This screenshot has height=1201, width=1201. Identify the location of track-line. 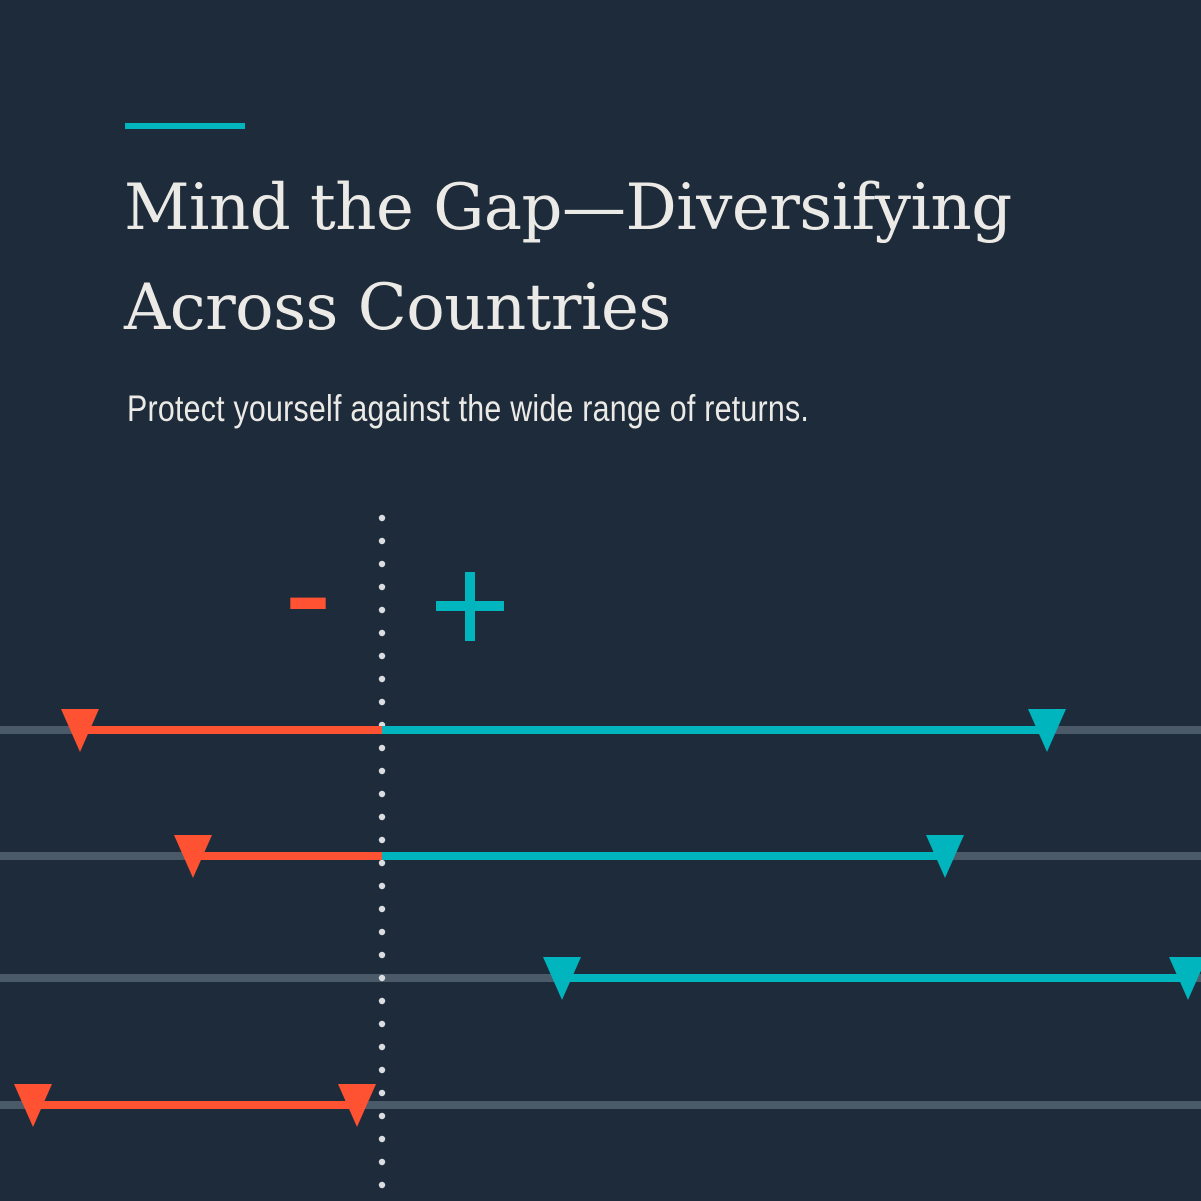
(600, 1105).